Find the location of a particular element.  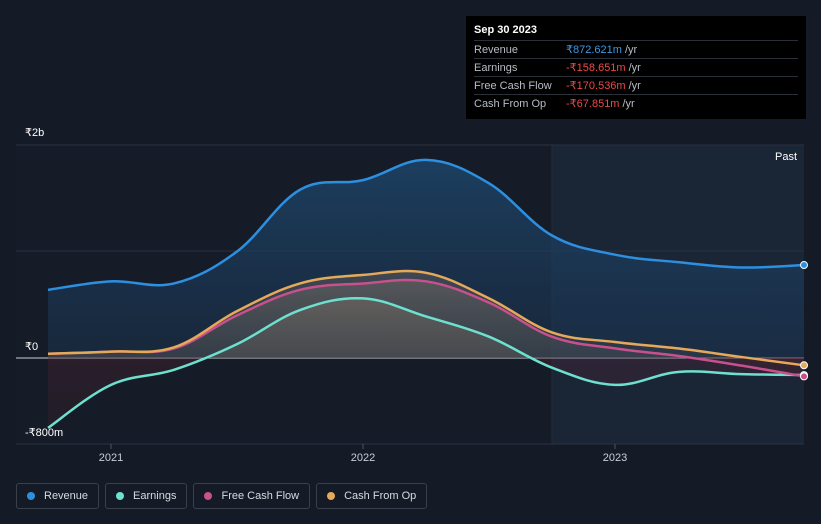

legend-item-free-cash-flow: Free Cash Flow is located at coordinates (252, 496).